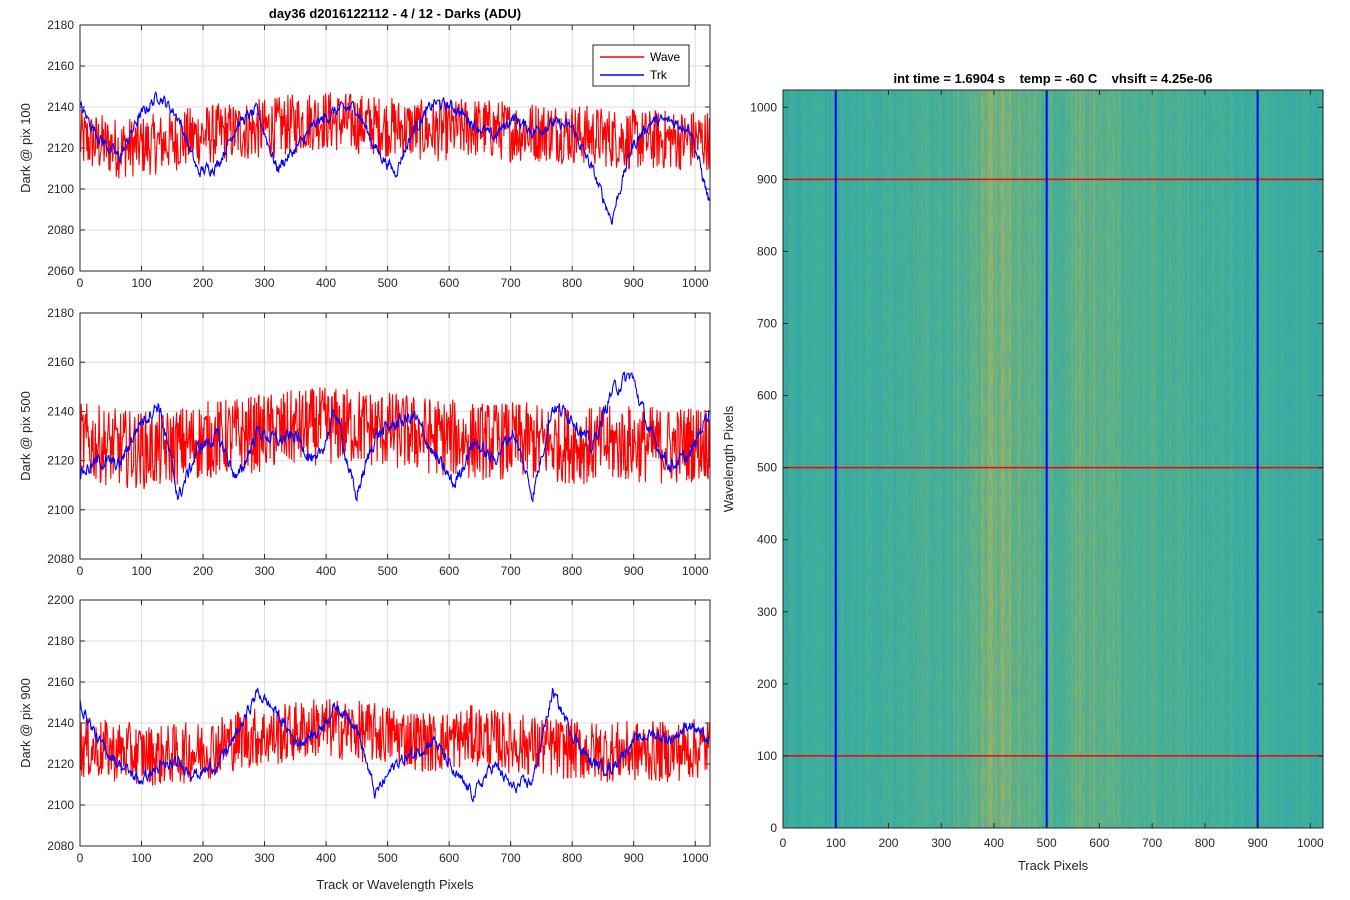 The width and height of the screenshot is (1350, 900). Describe the element at coordinates (767, 756) in the screenshot. I see `y-tick-label: 100` at that location.